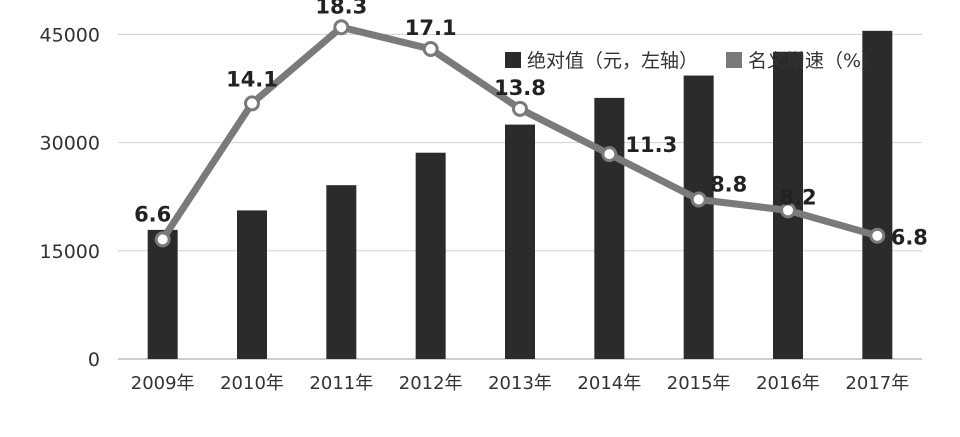 The width and height of the screenshot is (960, 437). What do you see at coordinates (612, 61) in the screenshot?
I see `legend-label-bar: 绝对值（元，左轴）` at bounding box center [612, 61].